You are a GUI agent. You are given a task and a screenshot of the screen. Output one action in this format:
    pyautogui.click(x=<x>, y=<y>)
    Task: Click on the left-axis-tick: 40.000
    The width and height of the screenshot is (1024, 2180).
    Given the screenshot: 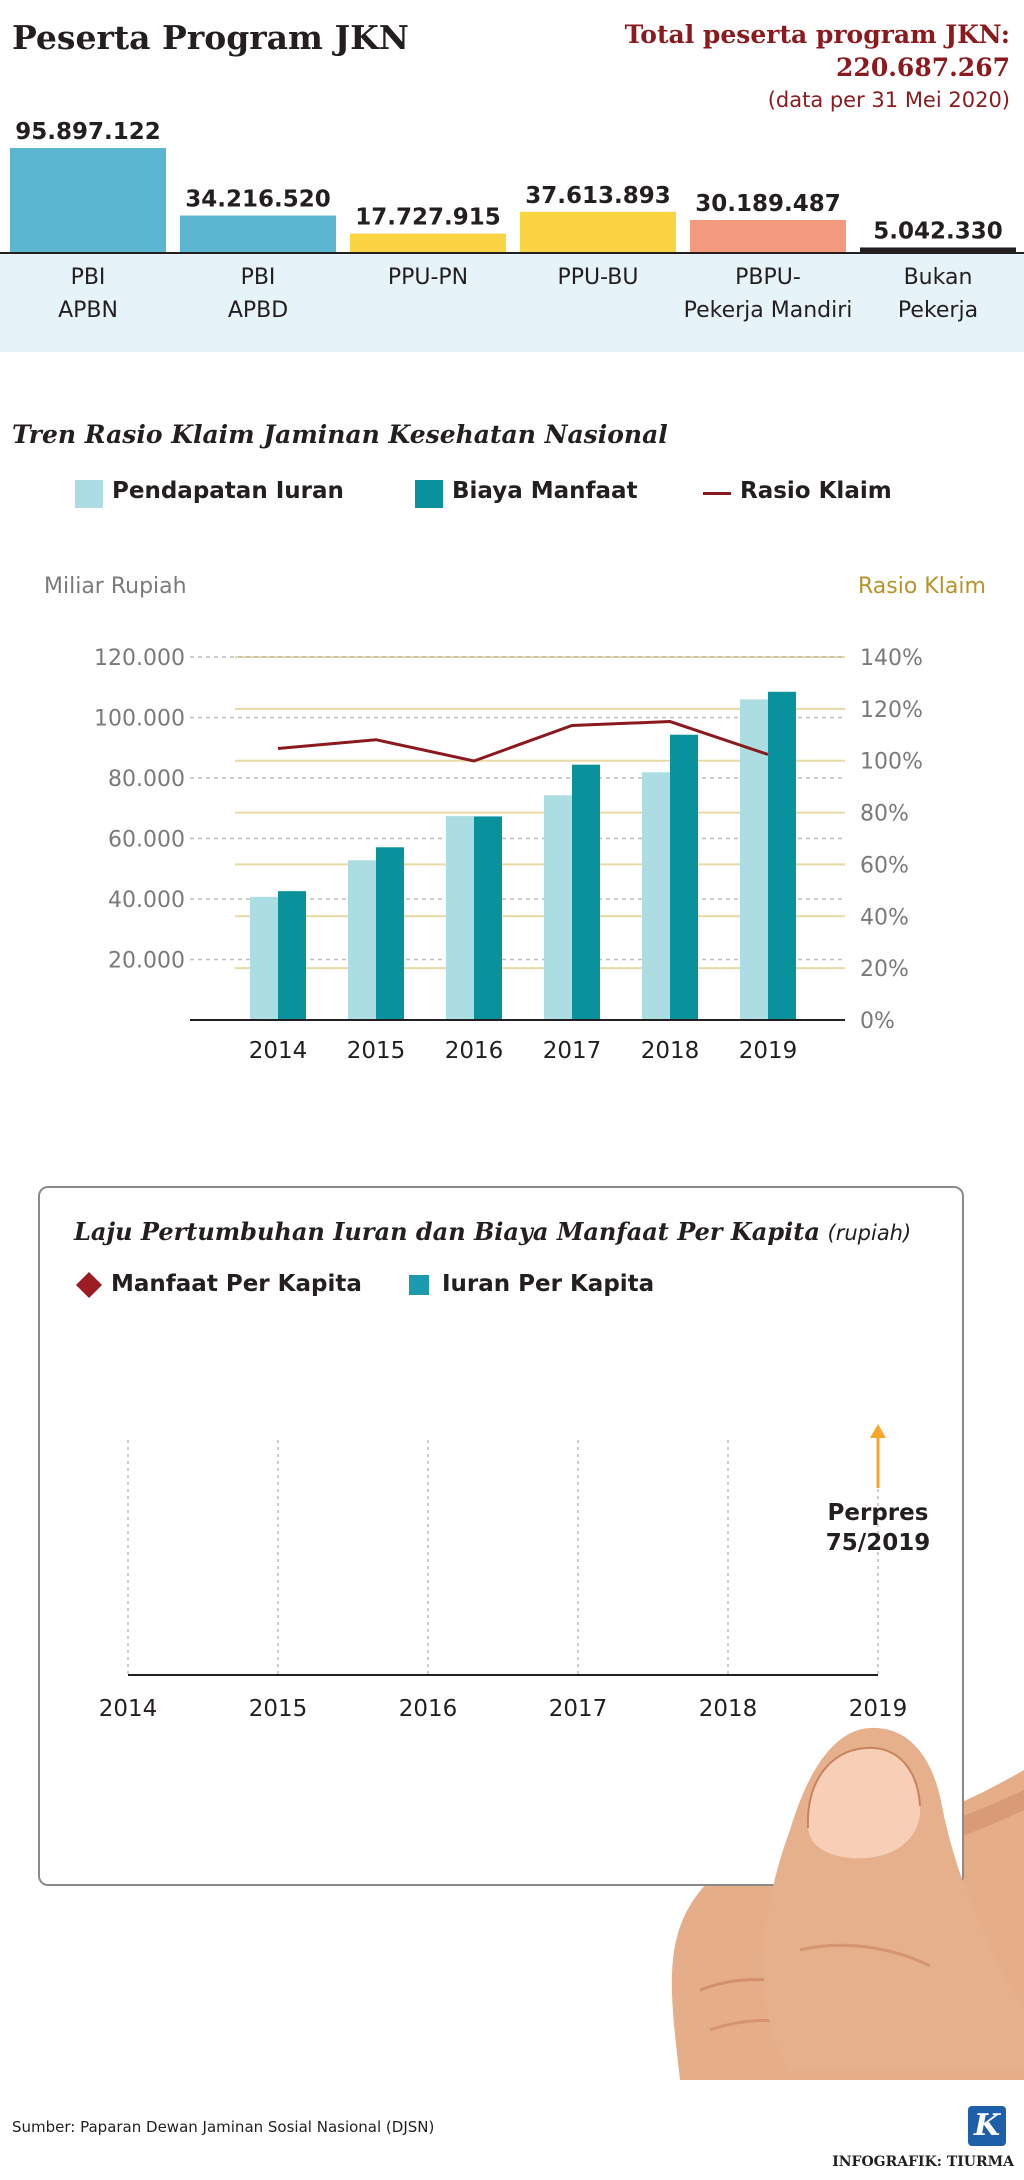 What is the action you would take?
    pyautogui.click(x=146, y=900)
    